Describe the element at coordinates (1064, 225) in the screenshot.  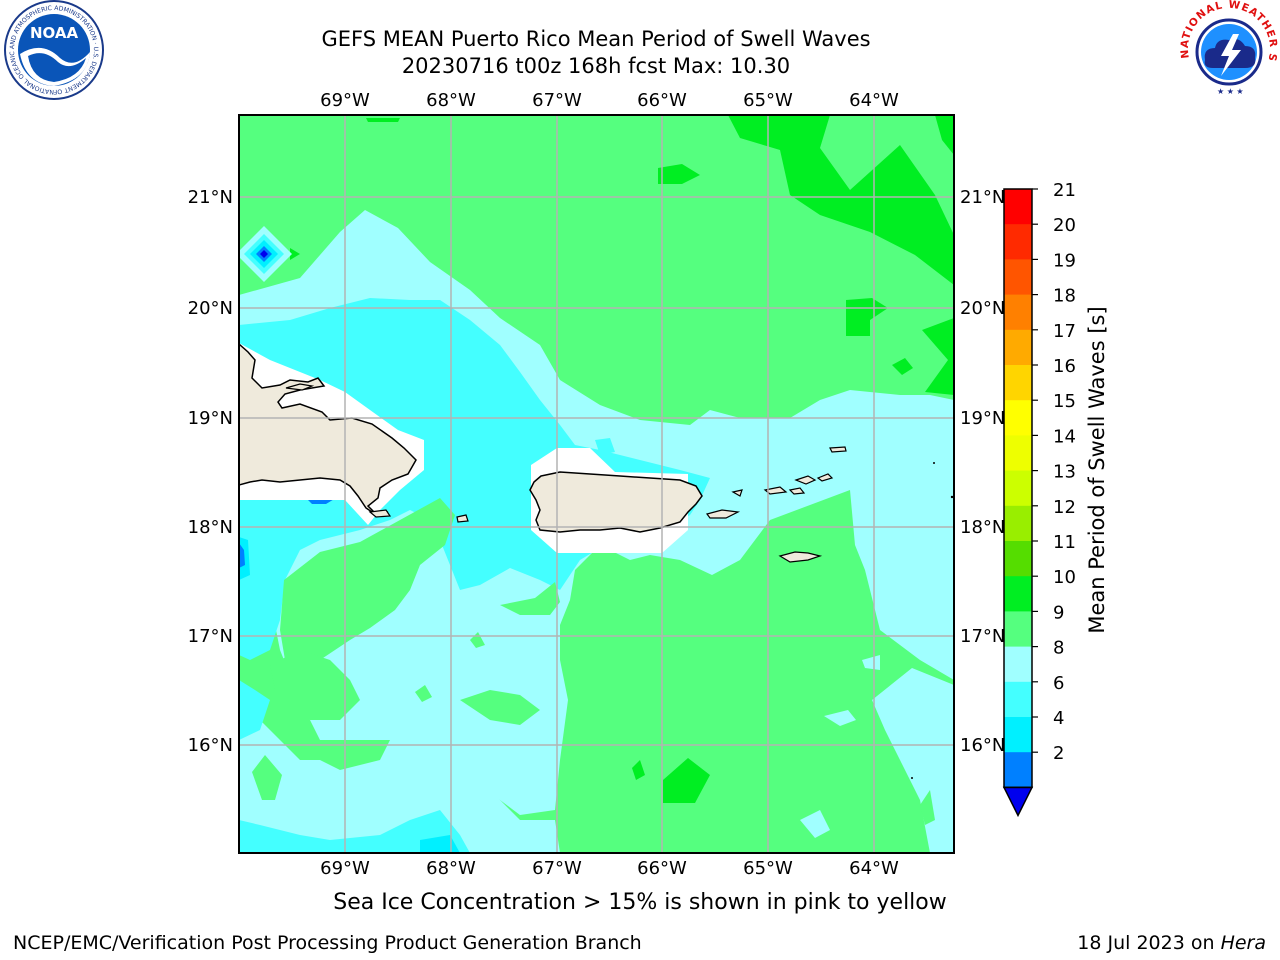
I see `colorbar-tick-label: 20` at that location.